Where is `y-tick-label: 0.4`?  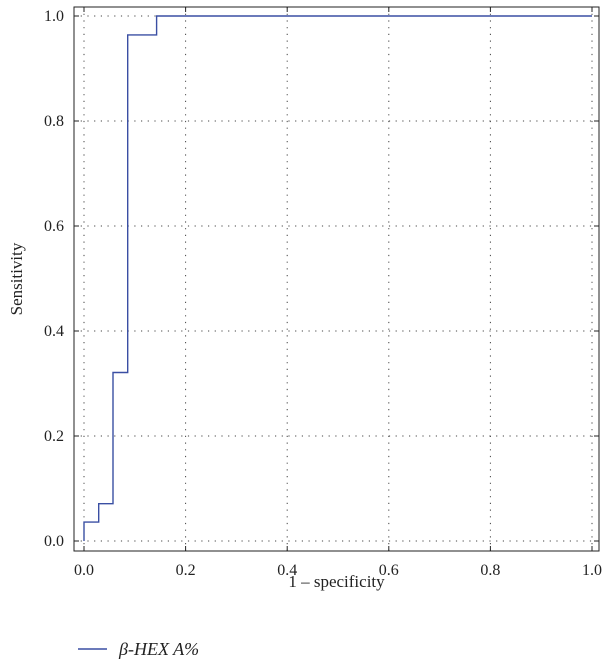 y-tick-label: 0.4 is located at coordinates (54, 331).